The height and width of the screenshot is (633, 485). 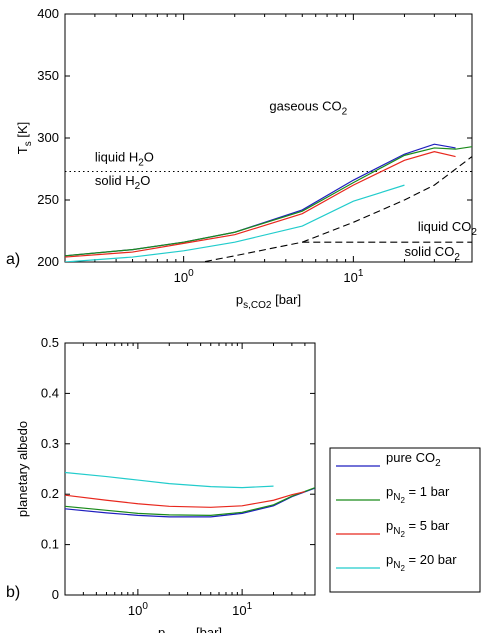 I want to click on y-tick-label: 0.4, so click(x=50, y=392).